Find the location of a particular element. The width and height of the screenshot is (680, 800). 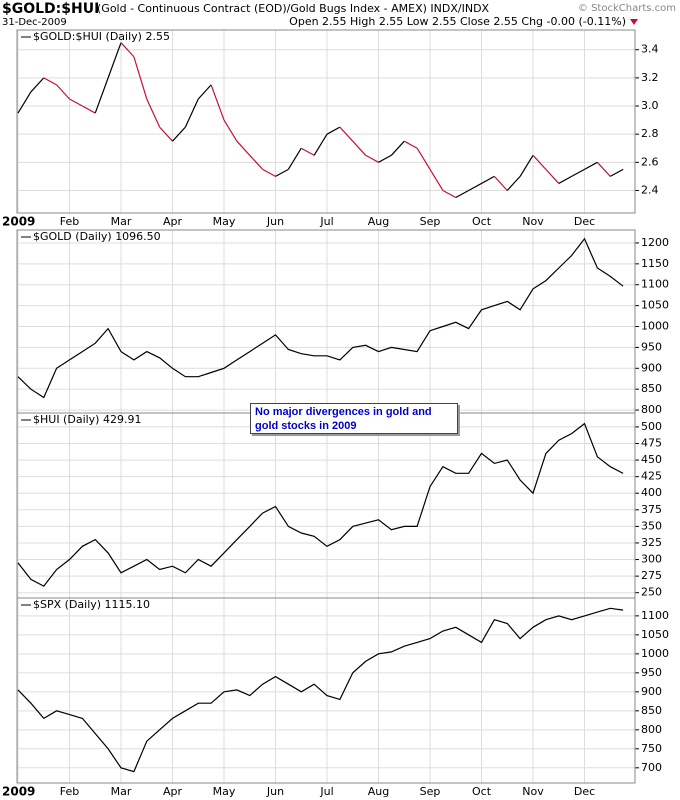

date: 31-Dec-2009 is located at coordinates (34, 22).